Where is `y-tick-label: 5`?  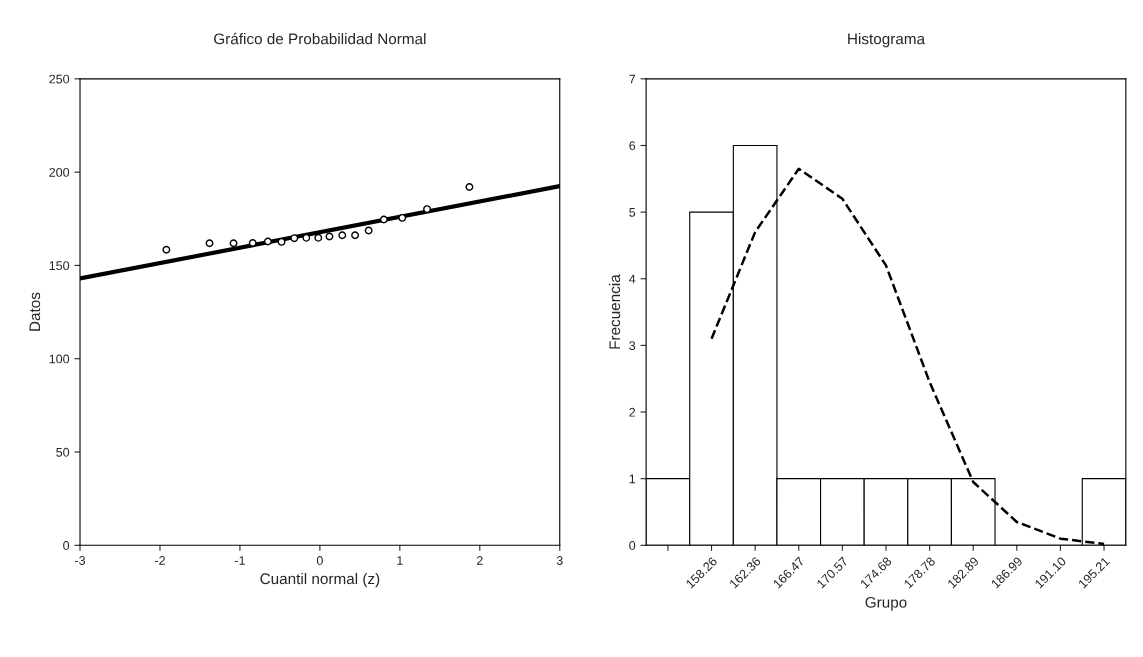
y-tick-label: 5 is located at coordinates (632, 212).